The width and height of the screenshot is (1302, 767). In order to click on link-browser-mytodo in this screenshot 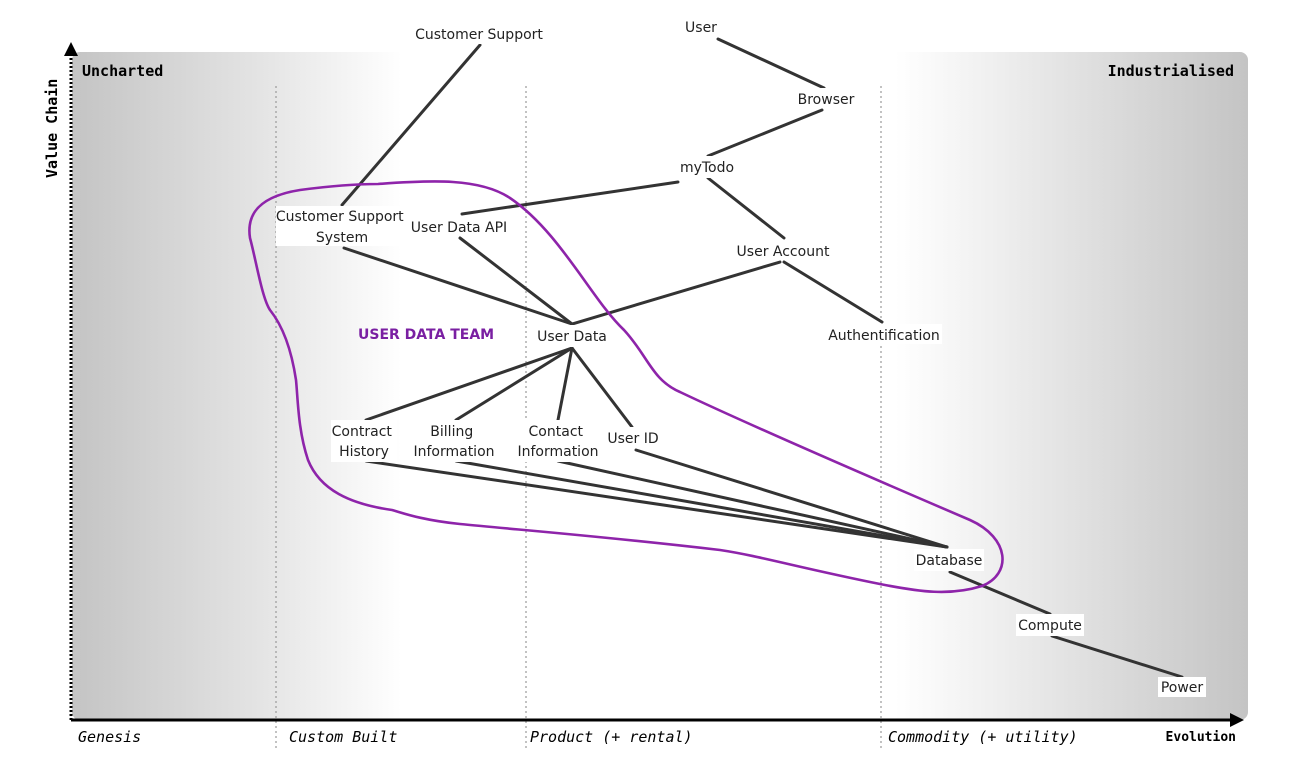, I will do `click(765, 133)`.